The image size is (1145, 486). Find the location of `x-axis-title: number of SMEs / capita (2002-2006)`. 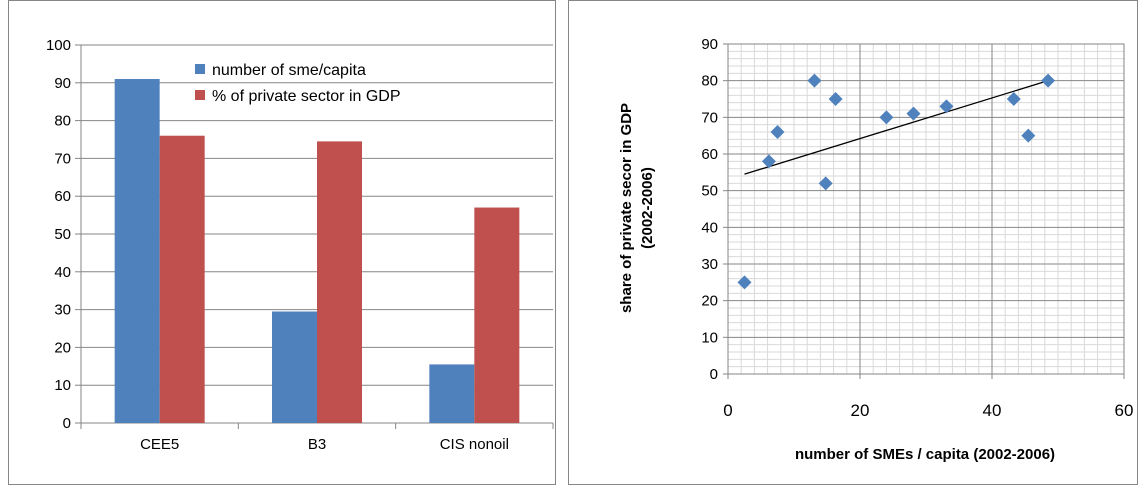

x-axis-title: number of SMEs / capita (2002-2006) is located at coordinates (925, 454).